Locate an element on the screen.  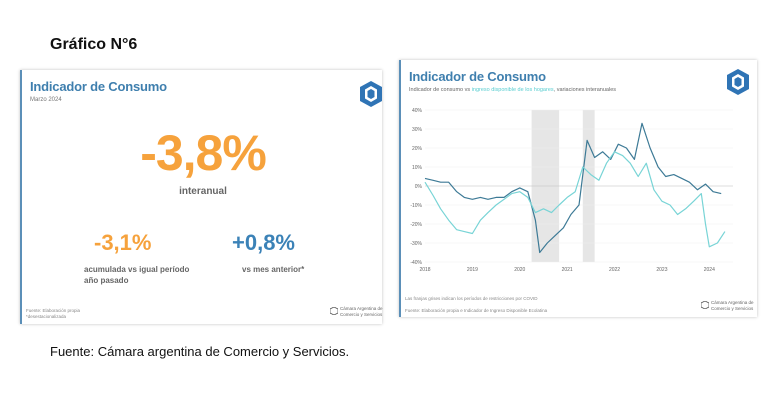
x-tick-label: 2020 is located at coordinates (519, 270).